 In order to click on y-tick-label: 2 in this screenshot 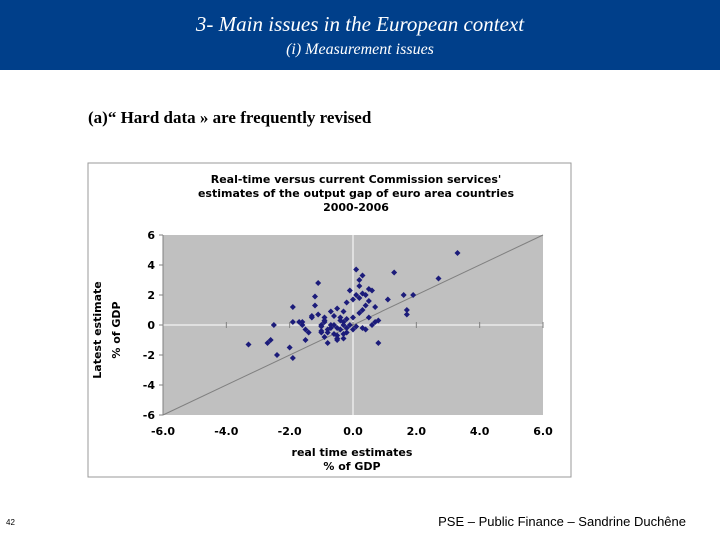, I will do `click(151, 295)`.